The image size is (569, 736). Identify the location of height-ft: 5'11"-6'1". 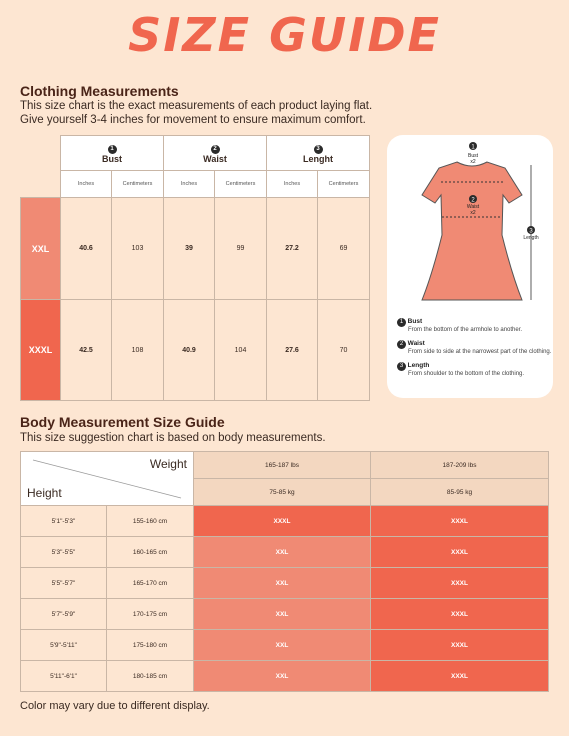
(63, 676).